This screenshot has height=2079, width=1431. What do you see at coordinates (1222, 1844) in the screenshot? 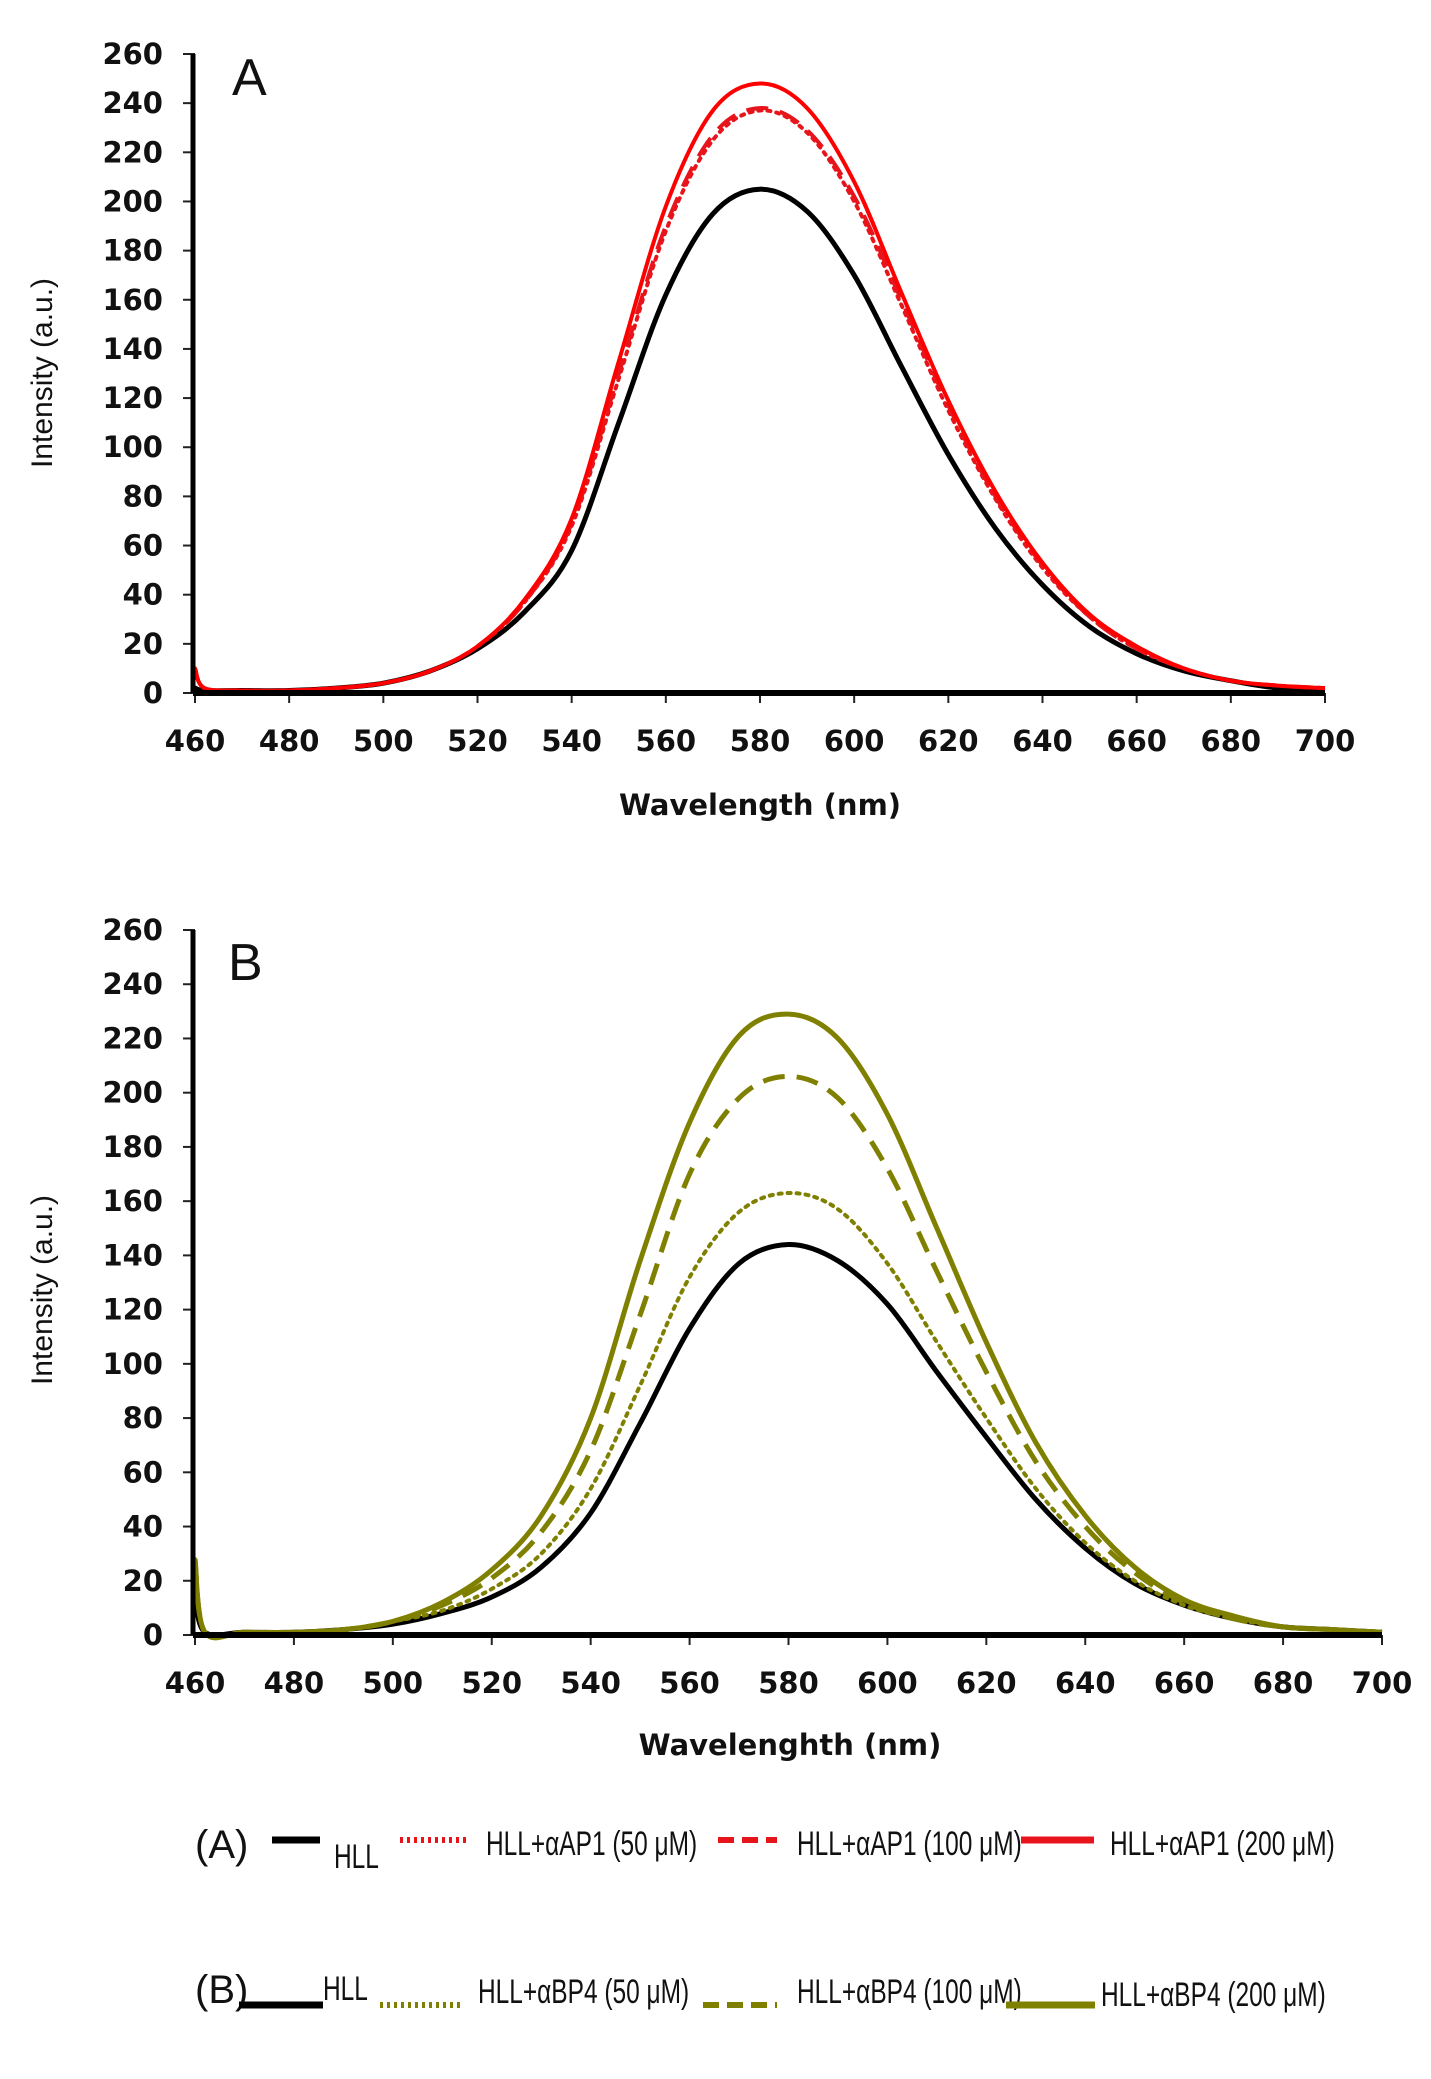
I see `legend-label: HLL+αAP1 (200 μM)` at bounding box center [1222, 1844].